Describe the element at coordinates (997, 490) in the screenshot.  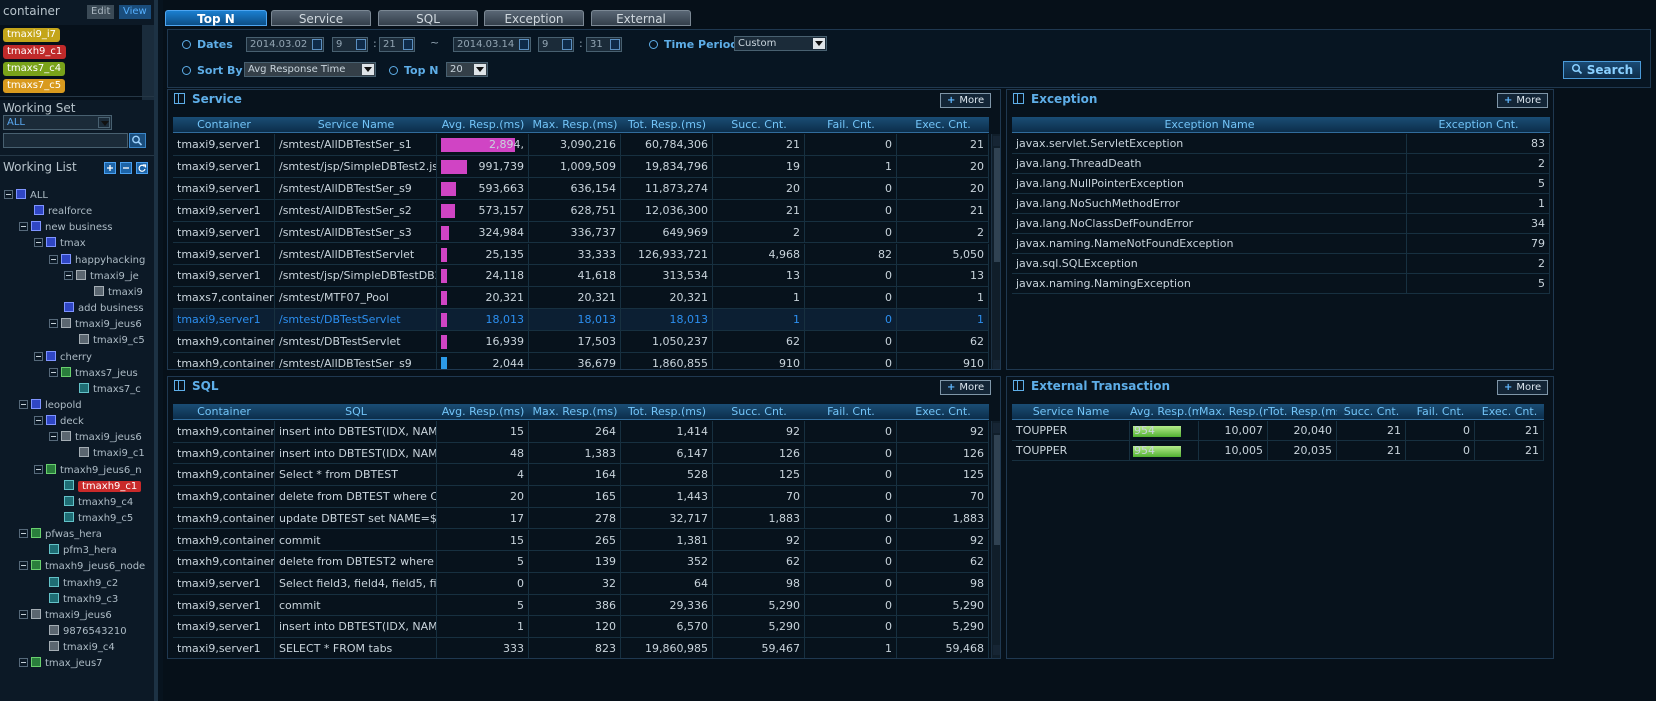
I see `scroll-thumb` at that location.